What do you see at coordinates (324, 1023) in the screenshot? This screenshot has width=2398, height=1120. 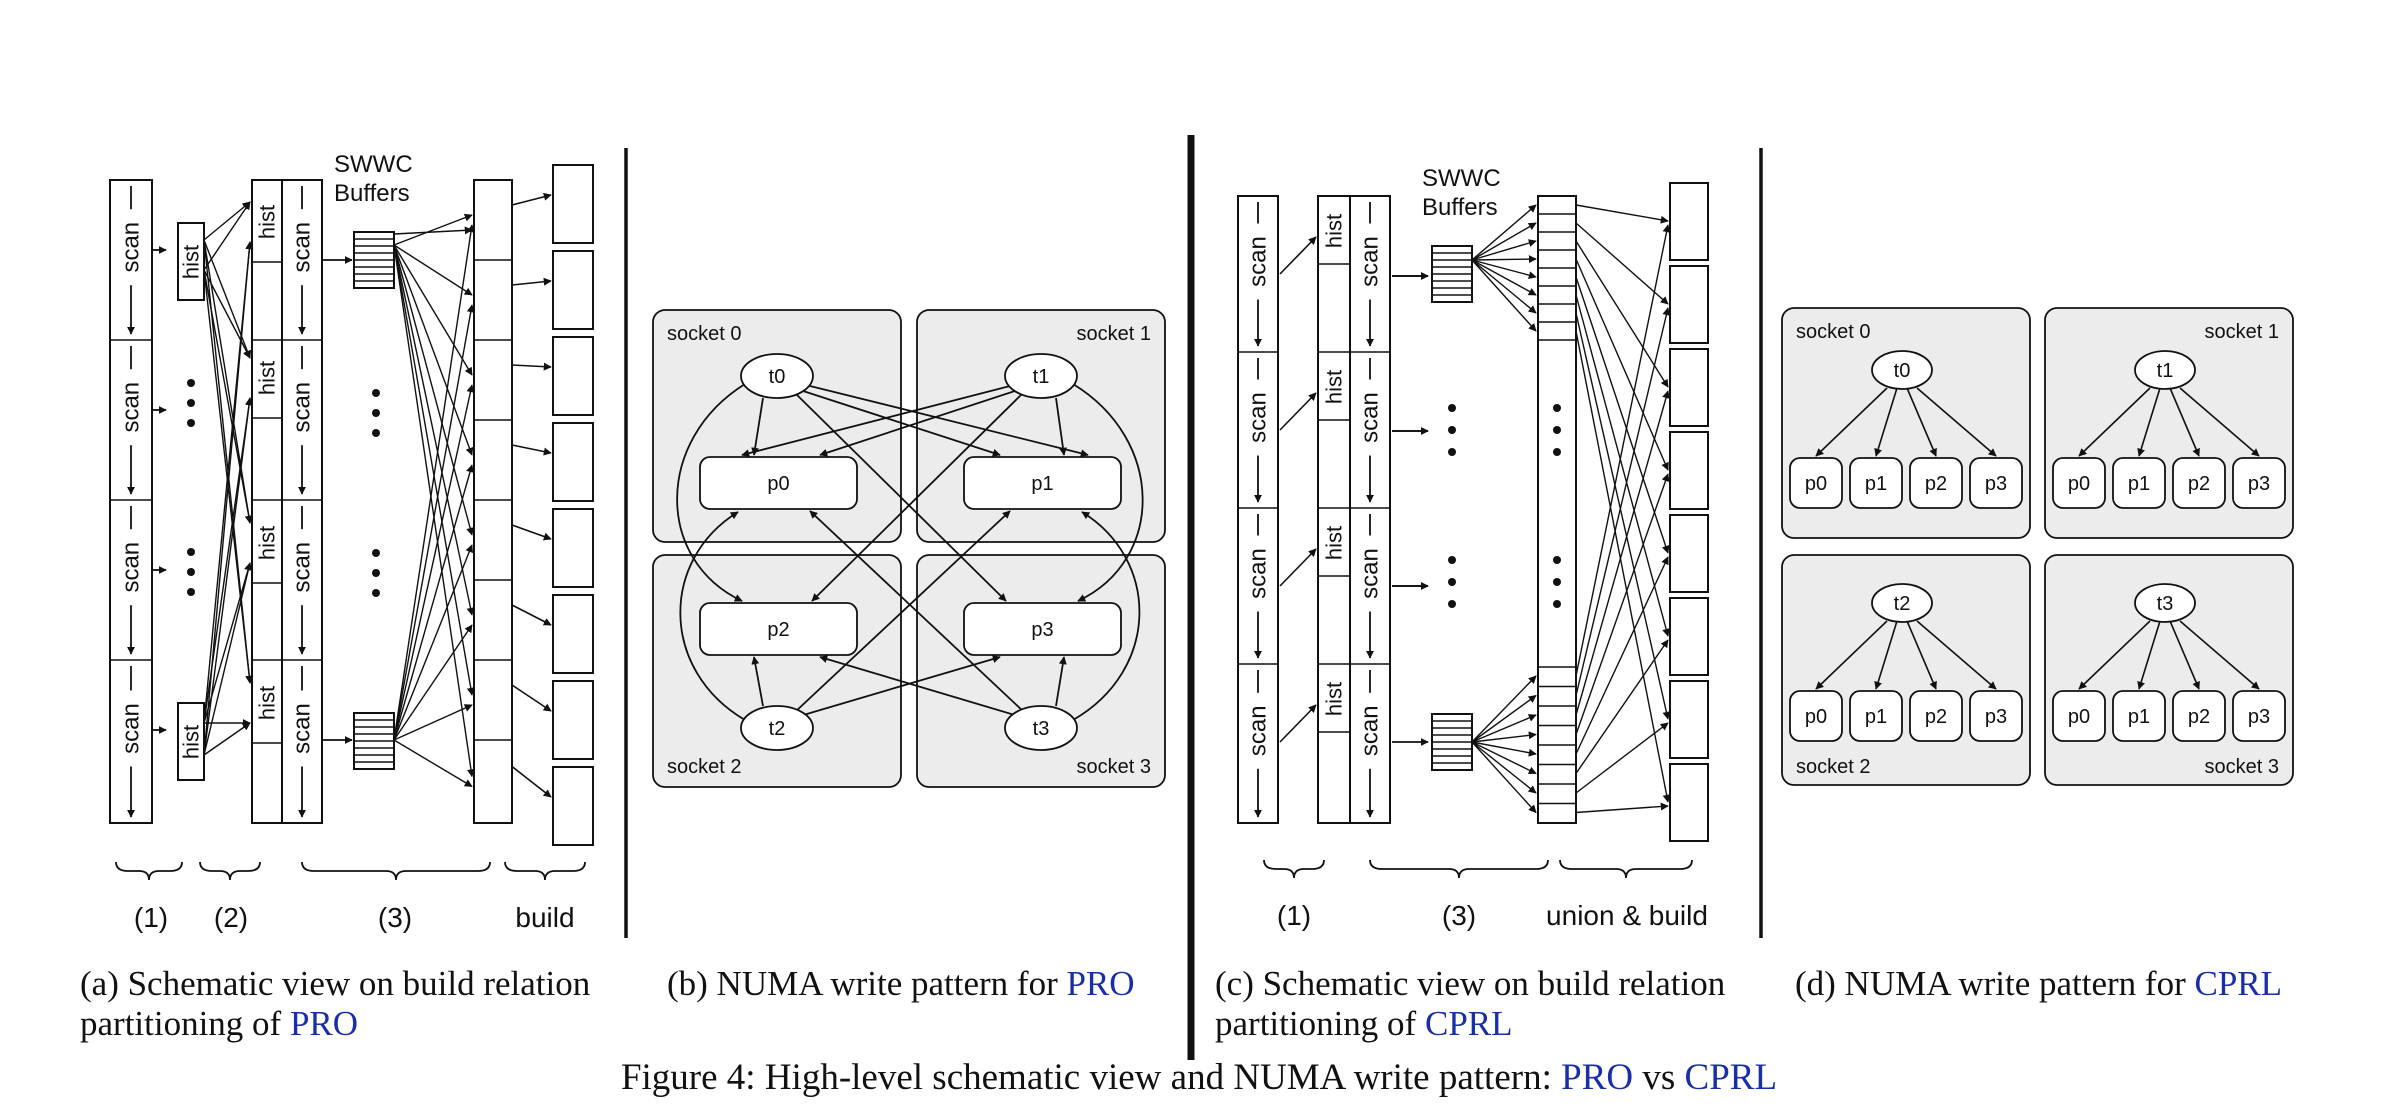 I see `caption-a-pro-link: PRO` at bounding box center [324, 1023].